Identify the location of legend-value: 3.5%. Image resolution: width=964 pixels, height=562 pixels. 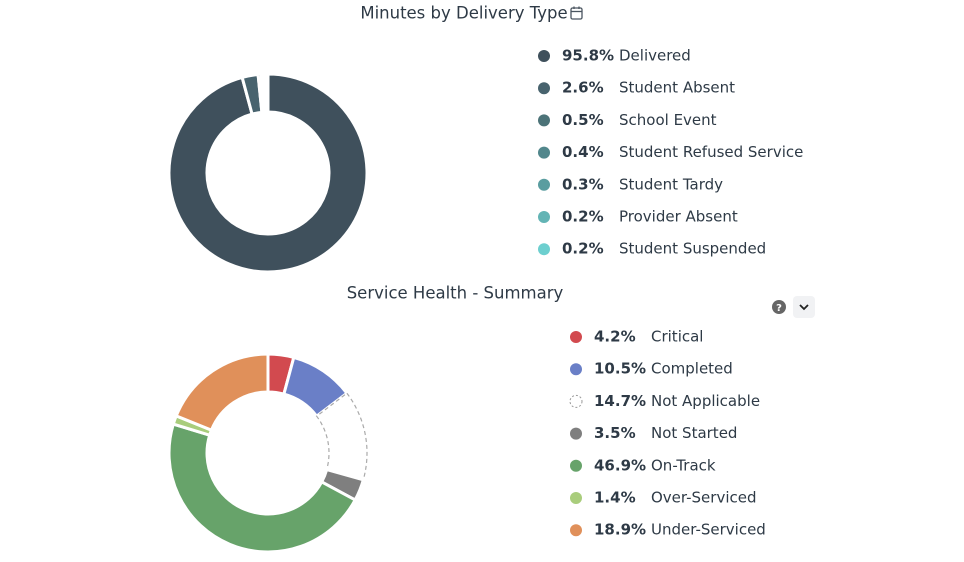
(615, 433).